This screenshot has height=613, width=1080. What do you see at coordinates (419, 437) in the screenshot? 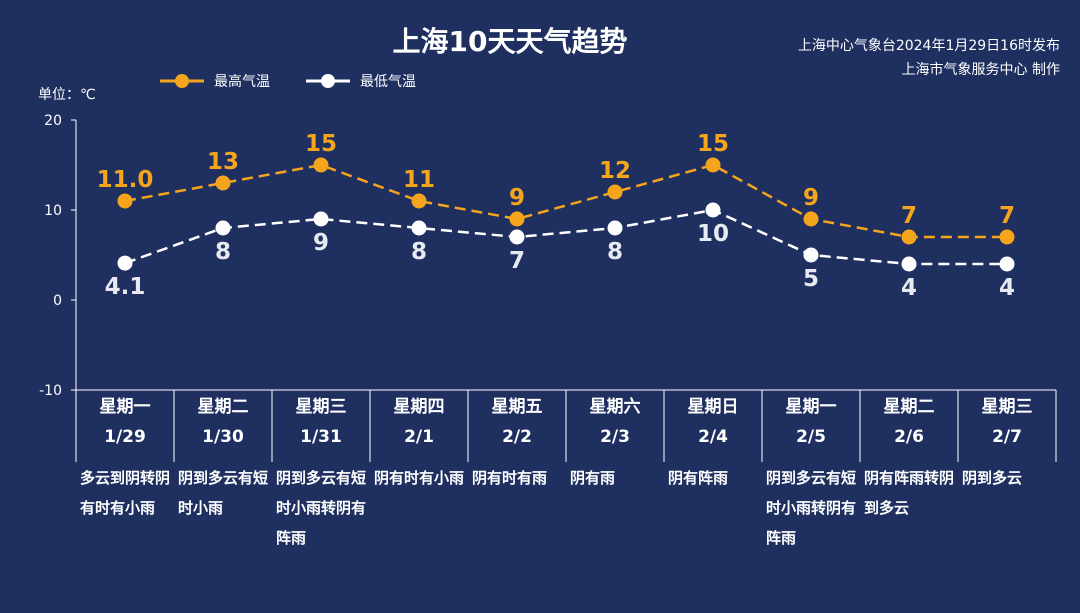
I see `date-label: 2/1` at bounding box center [419, 437].